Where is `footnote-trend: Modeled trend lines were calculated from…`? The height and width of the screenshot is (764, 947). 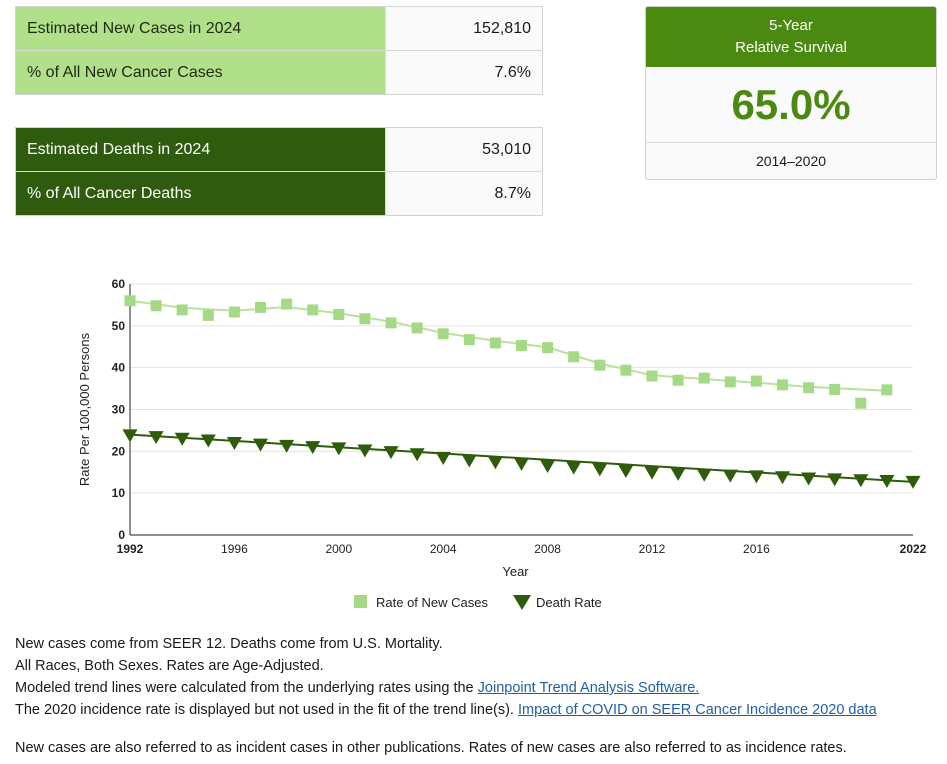 footnote-trend: Modeled trend lines were calculated from… is located at coordinates (446, 688).